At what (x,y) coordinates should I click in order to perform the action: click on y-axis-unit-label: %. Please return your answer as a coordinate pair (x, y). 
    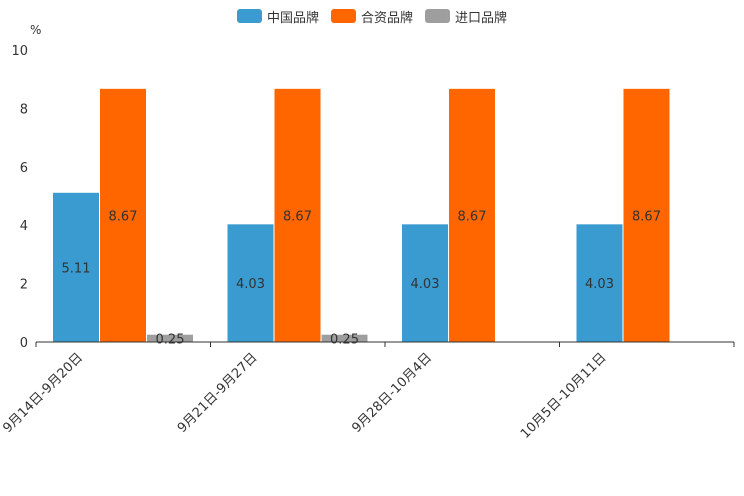
    Looking at the image, I should click on (35, 30).